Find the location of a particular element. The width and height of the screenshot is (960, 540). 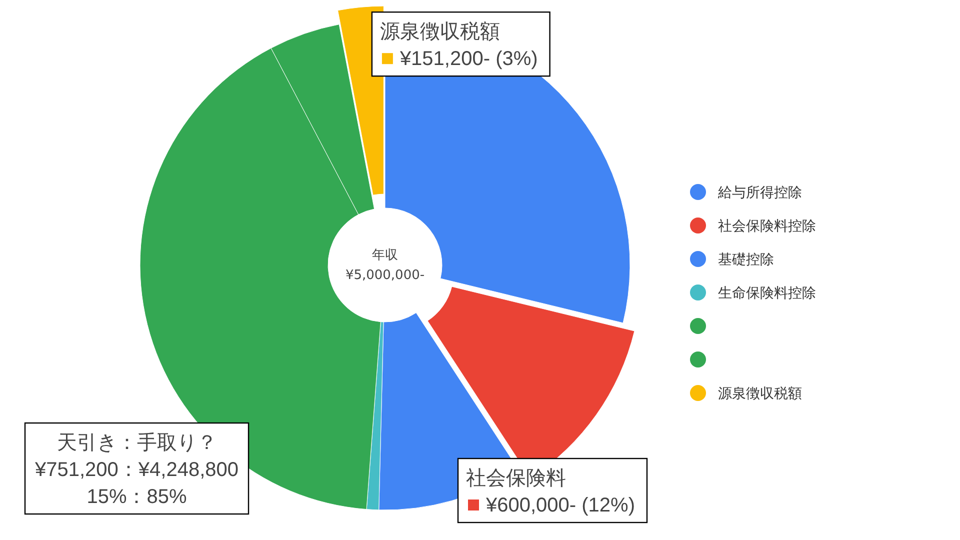

text: 源泉徴収税額 ¥151,200- (3%) is located at coordinates (459, 45).